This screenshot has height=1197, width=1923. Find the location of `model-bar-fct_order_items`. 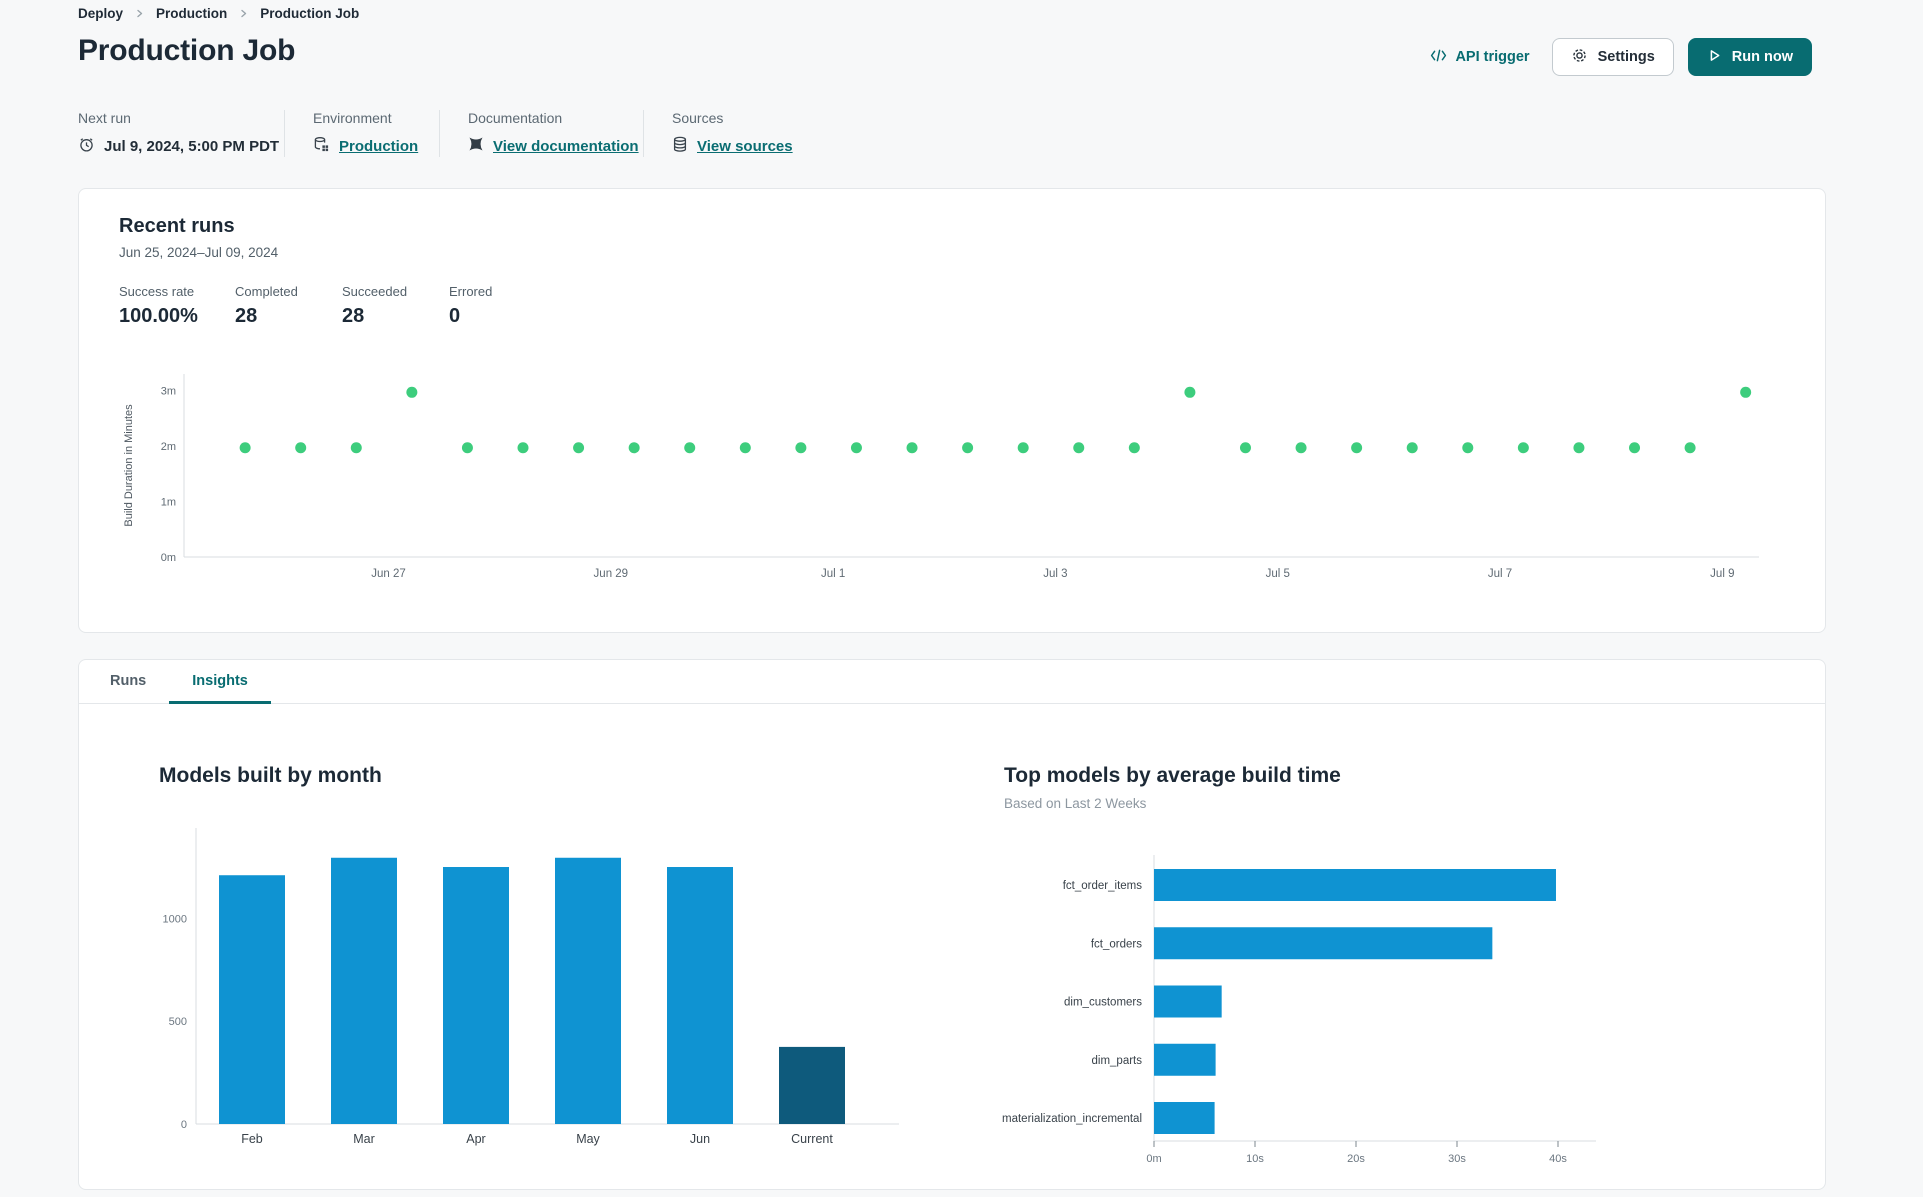

model-bar-fct_order_items is located at coordinates (1355, 885).